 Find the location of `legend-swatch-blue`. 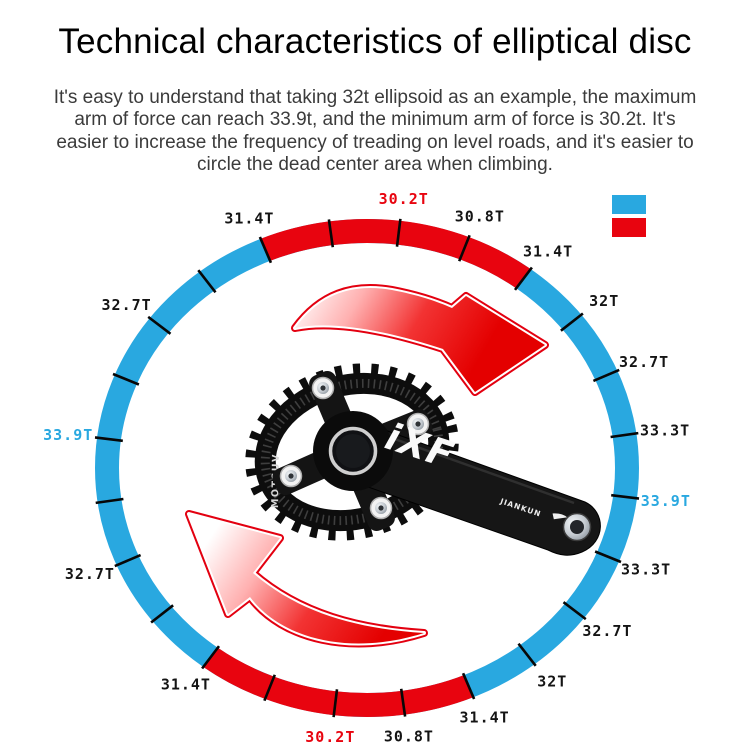

legend-swatch-blue is located at coordinates (629, 204).